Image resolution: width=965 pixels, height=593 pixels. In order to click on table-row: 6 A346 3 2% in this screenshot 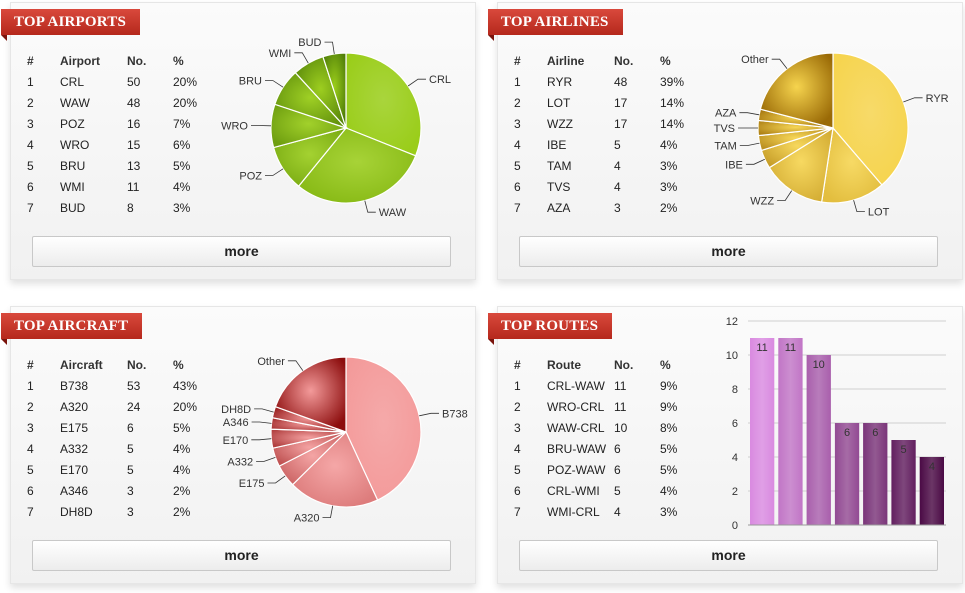, I will do `click(120, 490)`.